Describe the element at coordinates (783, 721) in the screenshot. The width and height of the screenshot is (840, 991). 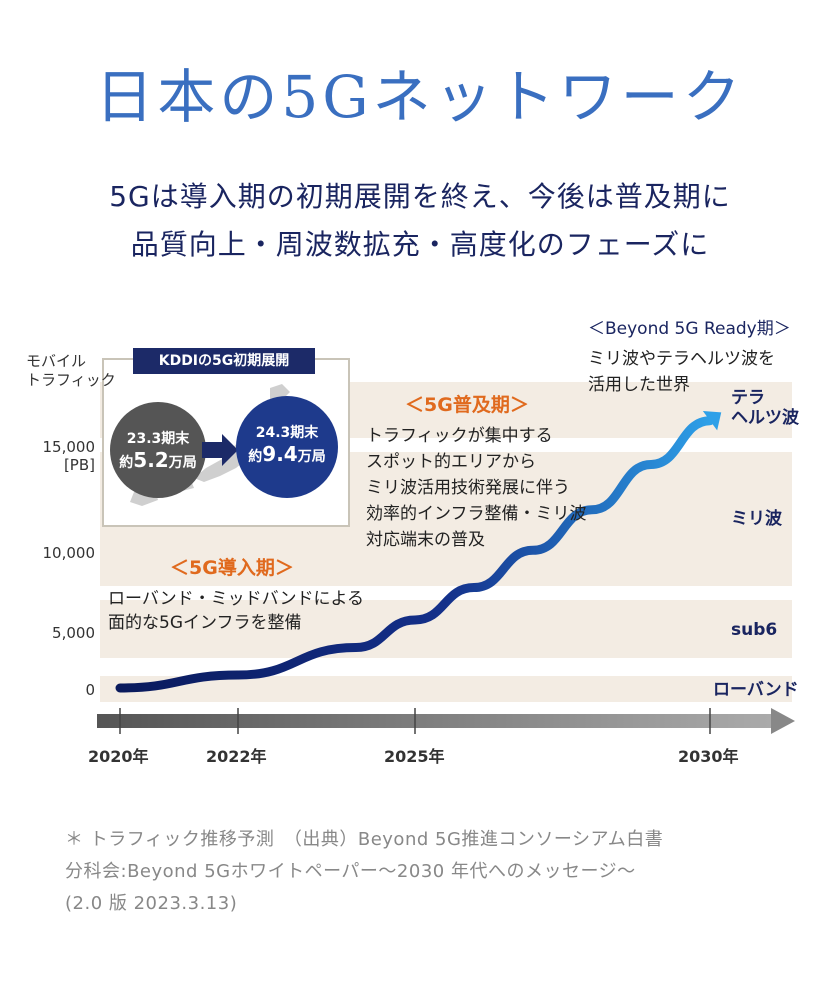
I see `x-axis-arrowhead` at that location.